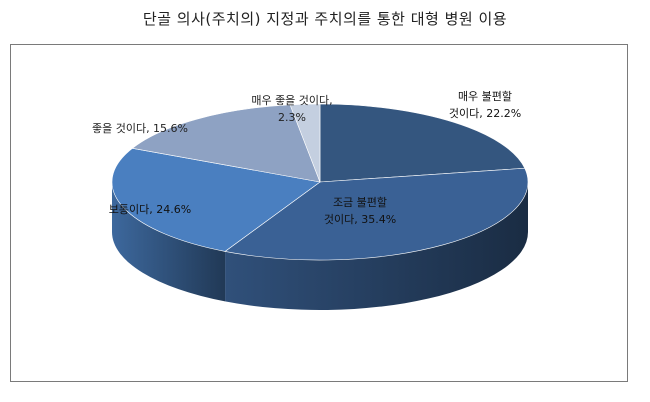 This screenshot has width=650, height=402. Describe the element at coordinates (140, 128) in the screenshot. I see `data-label-3: 좋을 것이다, 15.6%` at that location.